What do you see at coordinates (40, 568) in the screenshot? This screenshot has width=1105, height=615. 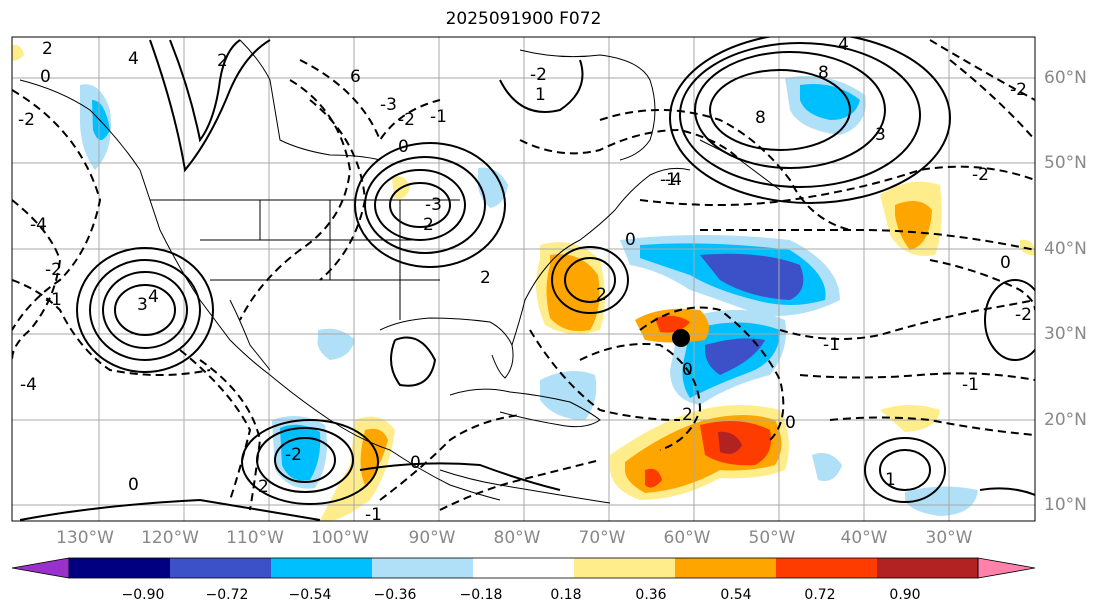 I see `colorbar-extend-low` at bounding box center [40, 568].